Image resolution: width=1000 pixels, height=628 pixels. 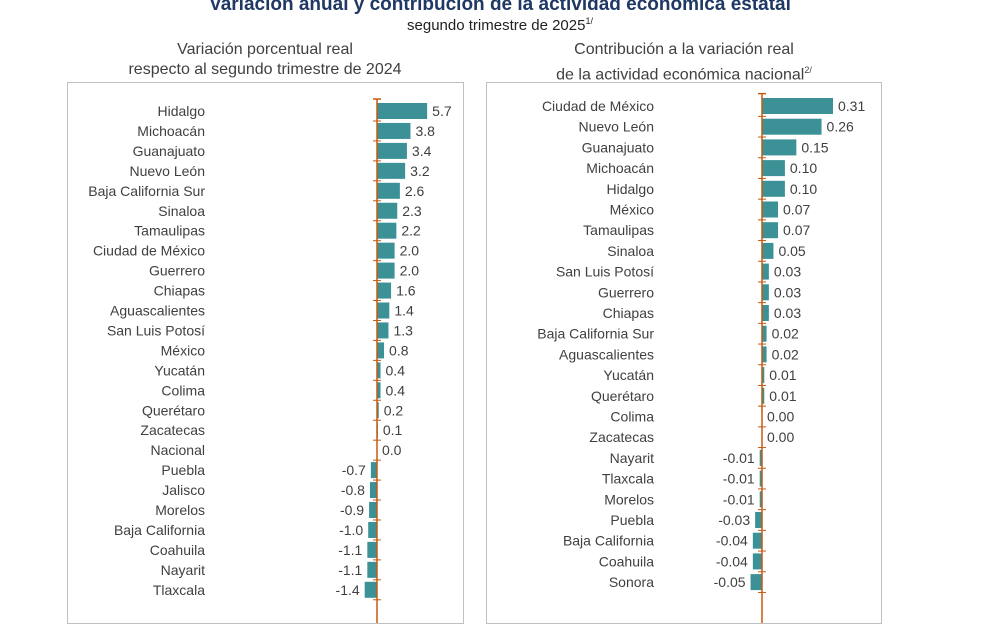 I want to click on data-label: -0.05, so click(x=730, y=582).